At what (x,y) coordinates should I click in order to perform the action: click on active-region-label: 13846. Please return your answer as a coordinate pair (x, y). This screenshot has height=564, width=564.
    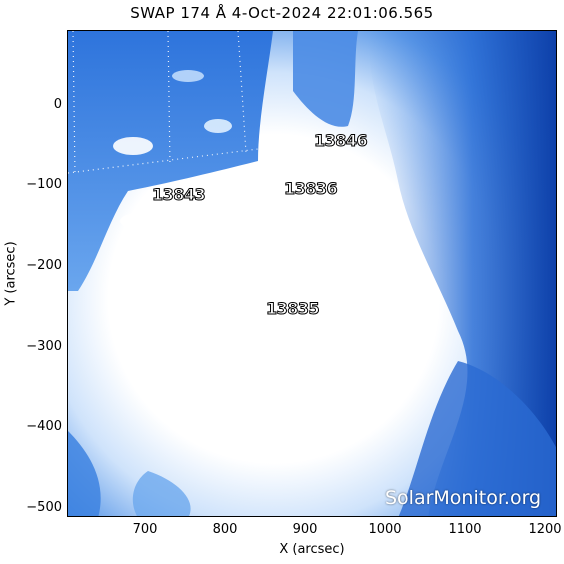
    Looking at the image, I should click on (340, 141).